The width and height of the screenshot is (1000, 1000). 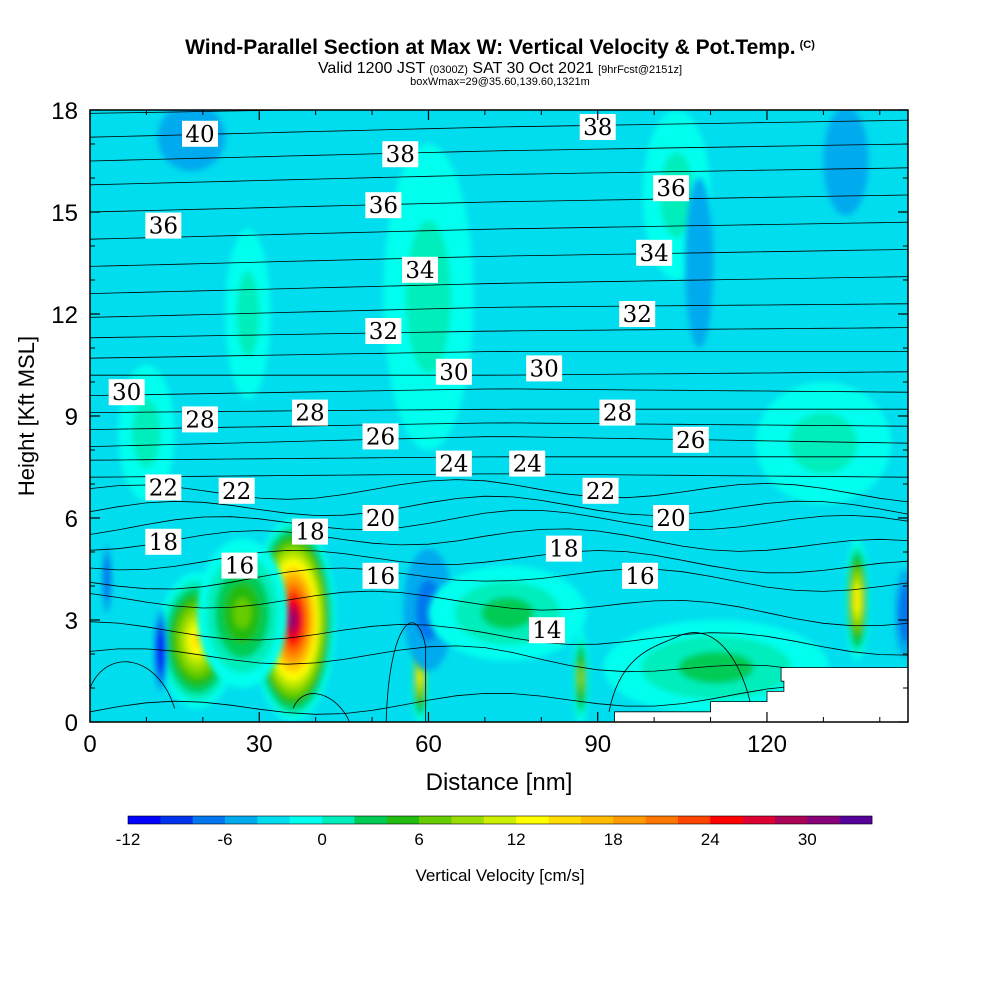 I want to click on colorbar-tick-label: 12, so click(x=516, y=839).